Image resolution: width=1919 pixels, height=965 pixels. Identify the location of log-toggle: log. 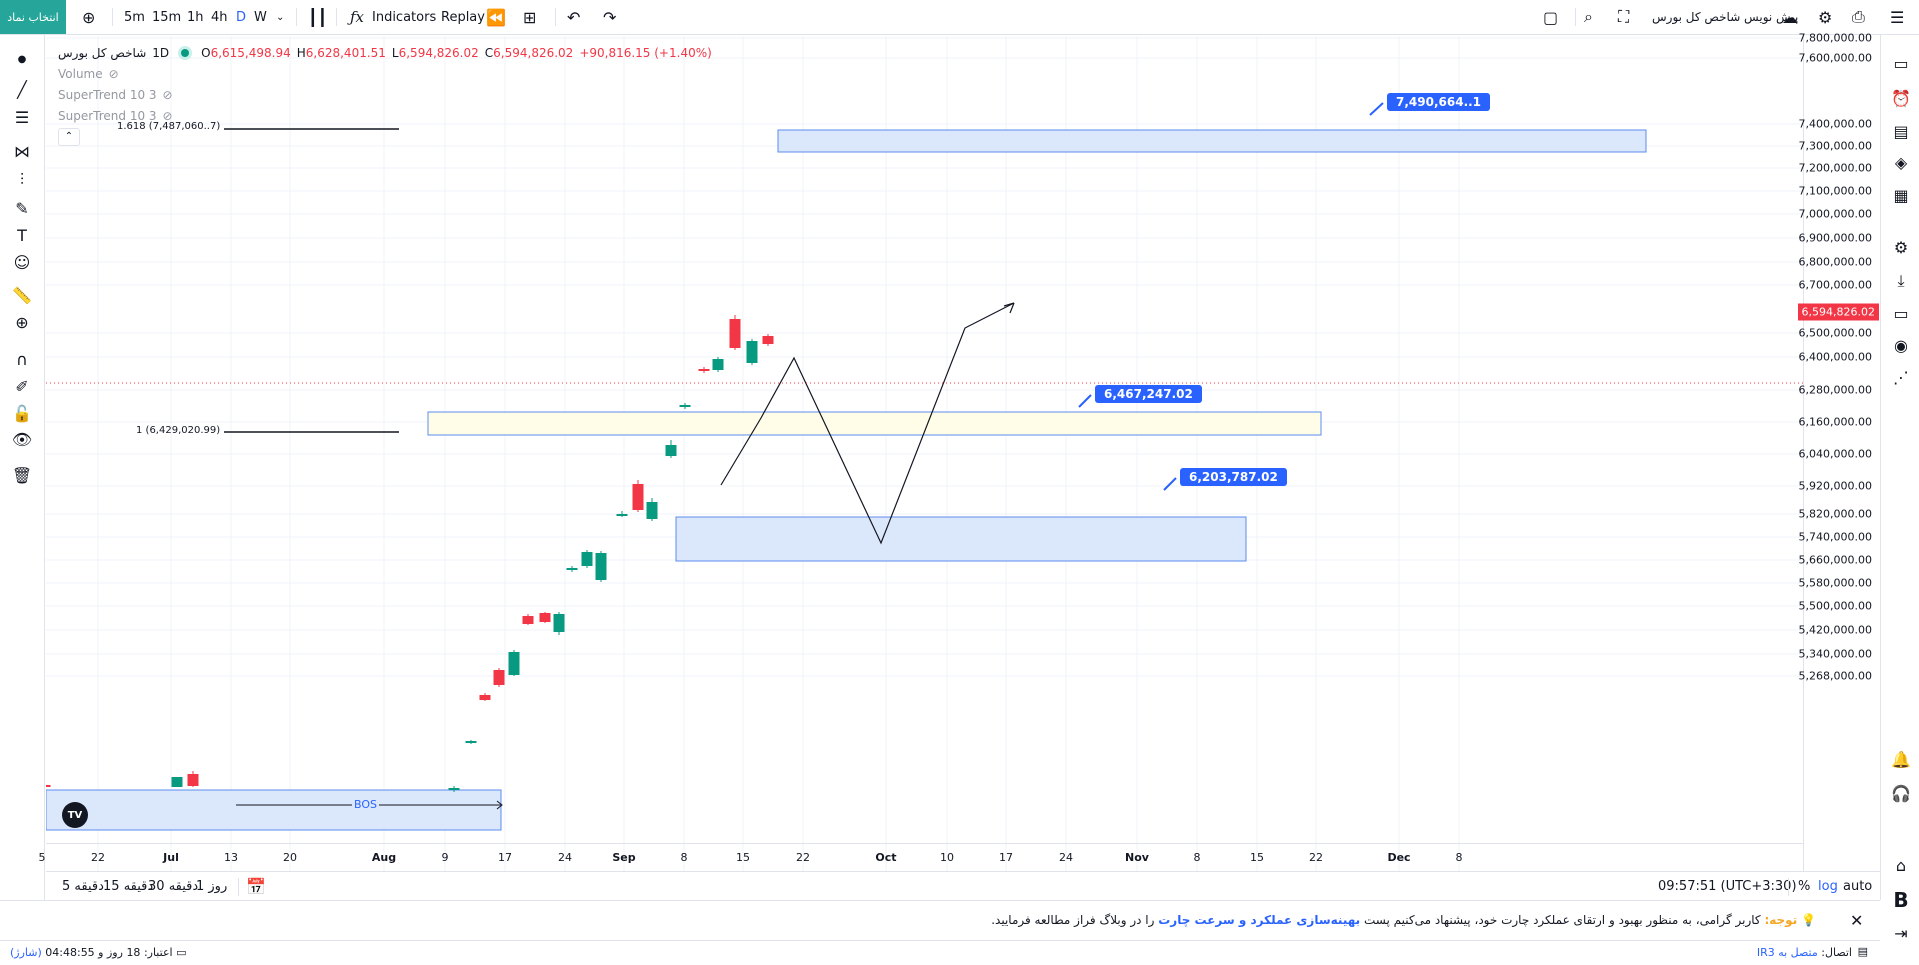
(1828, 886).